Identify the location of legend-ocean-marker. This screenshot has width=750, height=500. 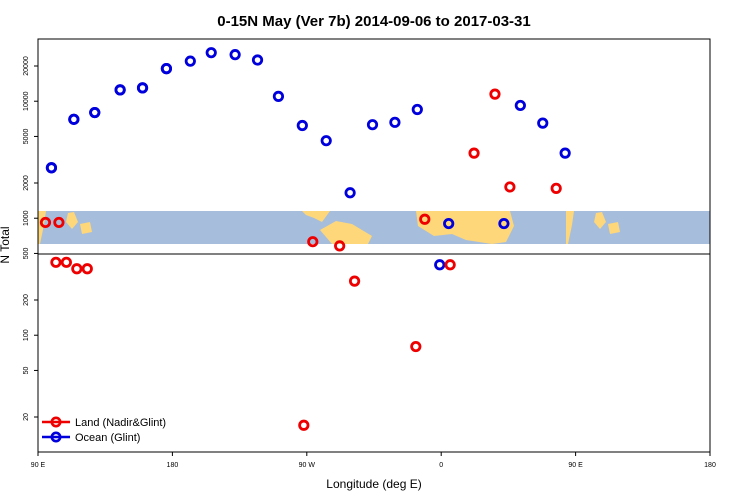
(56, 437).